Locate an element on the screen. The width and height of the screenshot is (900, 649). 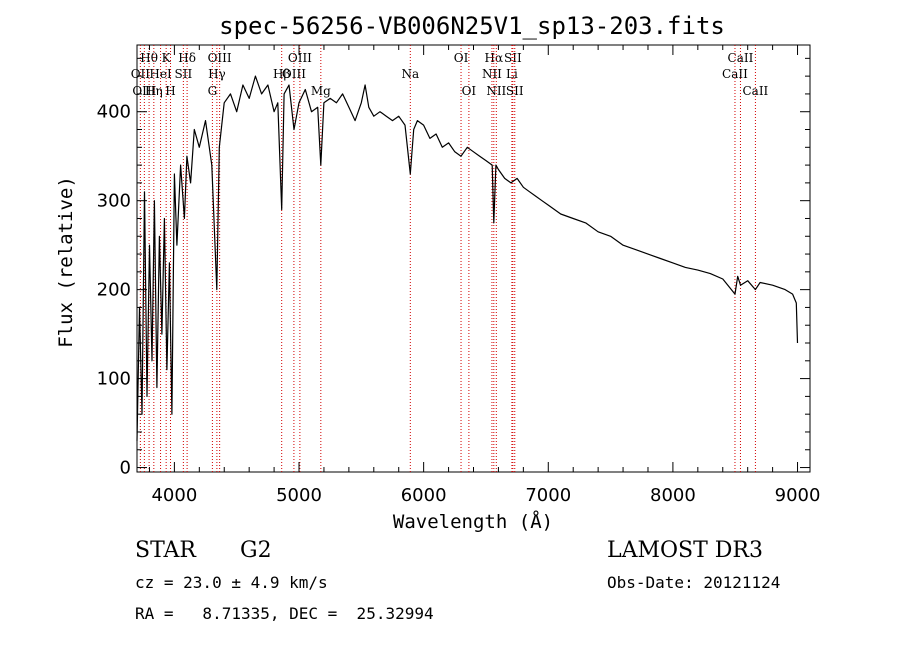
line-marker-label: Hθ is located at coordinates (149, 58).